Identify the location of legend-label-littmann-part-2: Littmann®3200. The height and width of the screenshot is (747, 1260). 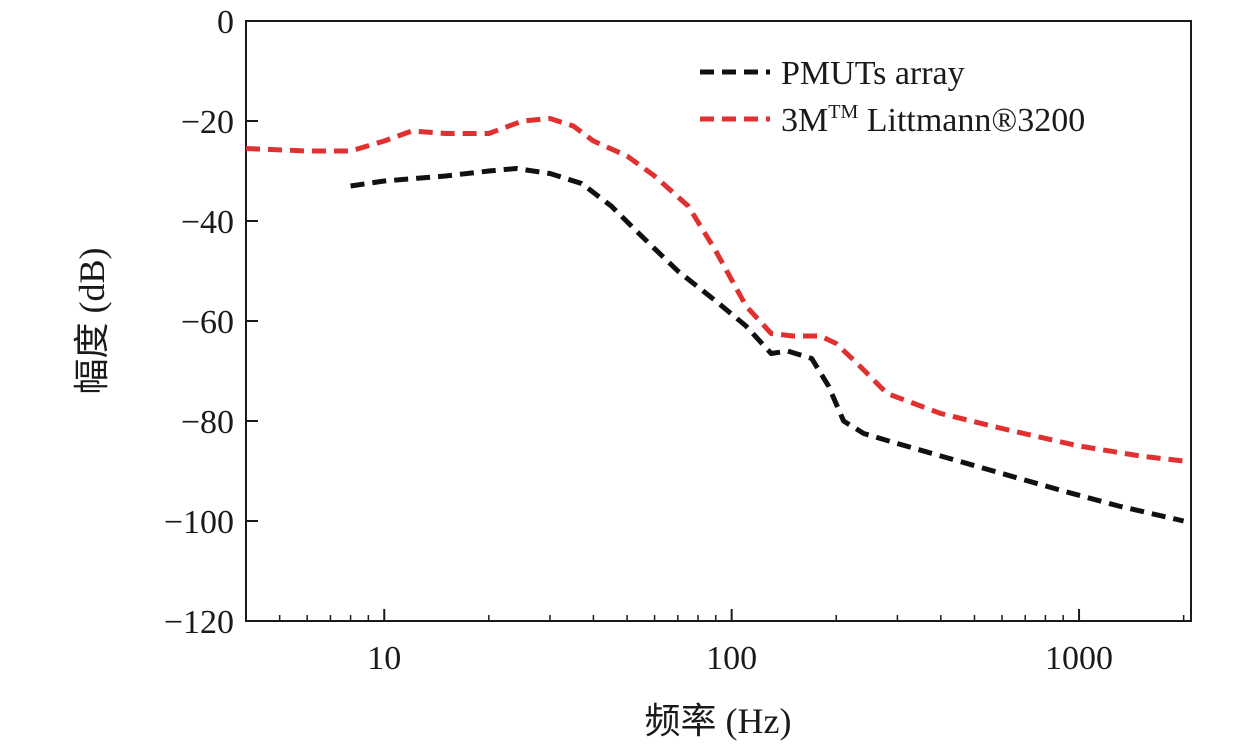
(971, 120).